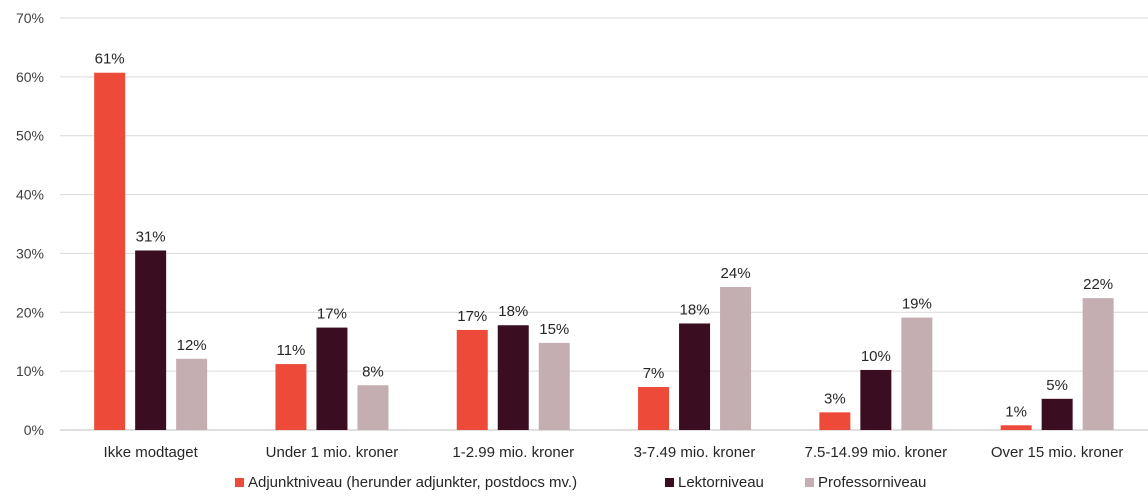 The width and height of the screenshot is (1148, 499). I want to click on x-tick-label: Under 1 mio. kroner, so click(332, 452).